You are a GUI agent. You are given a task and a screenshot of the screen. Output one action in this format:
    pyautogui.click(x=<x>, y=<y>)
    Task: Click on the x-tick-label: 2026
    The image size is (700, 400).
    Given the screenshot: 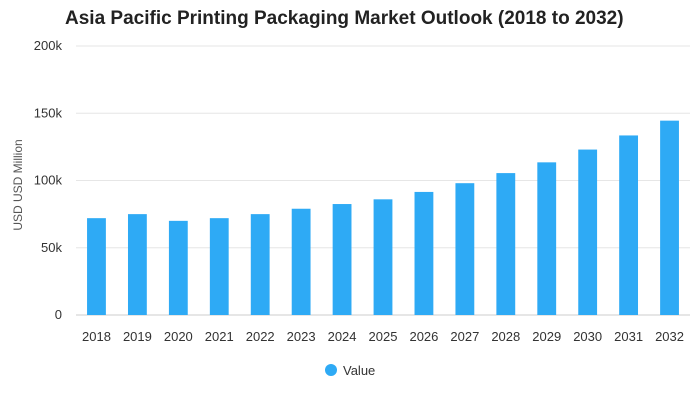 What is the action you would take?
    pyautogui.click(x=423, y=336)
    